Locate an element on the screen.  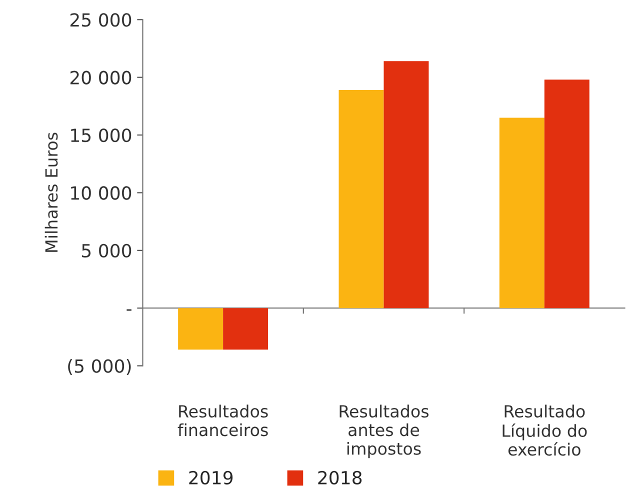
y-tick-label: (5 000) is located at coordinates (99, 367).